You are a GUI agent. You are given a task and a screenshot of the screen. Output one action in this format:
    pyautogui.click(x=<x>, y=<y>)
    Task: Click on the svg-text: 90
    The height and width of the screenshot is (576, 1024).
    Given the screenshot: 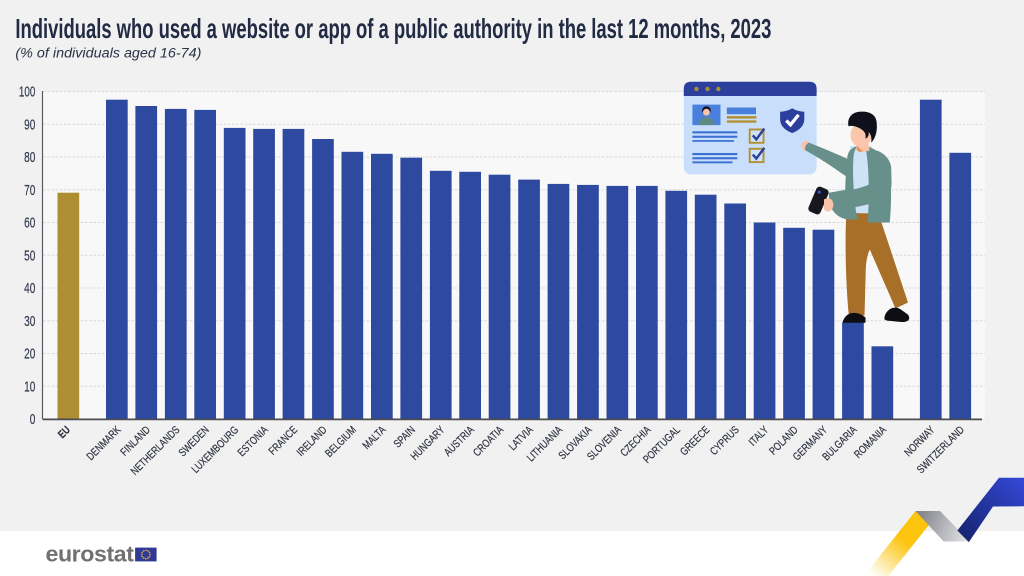 What is the action you would take?
    pyautogui.click(x=29, y=124)
    